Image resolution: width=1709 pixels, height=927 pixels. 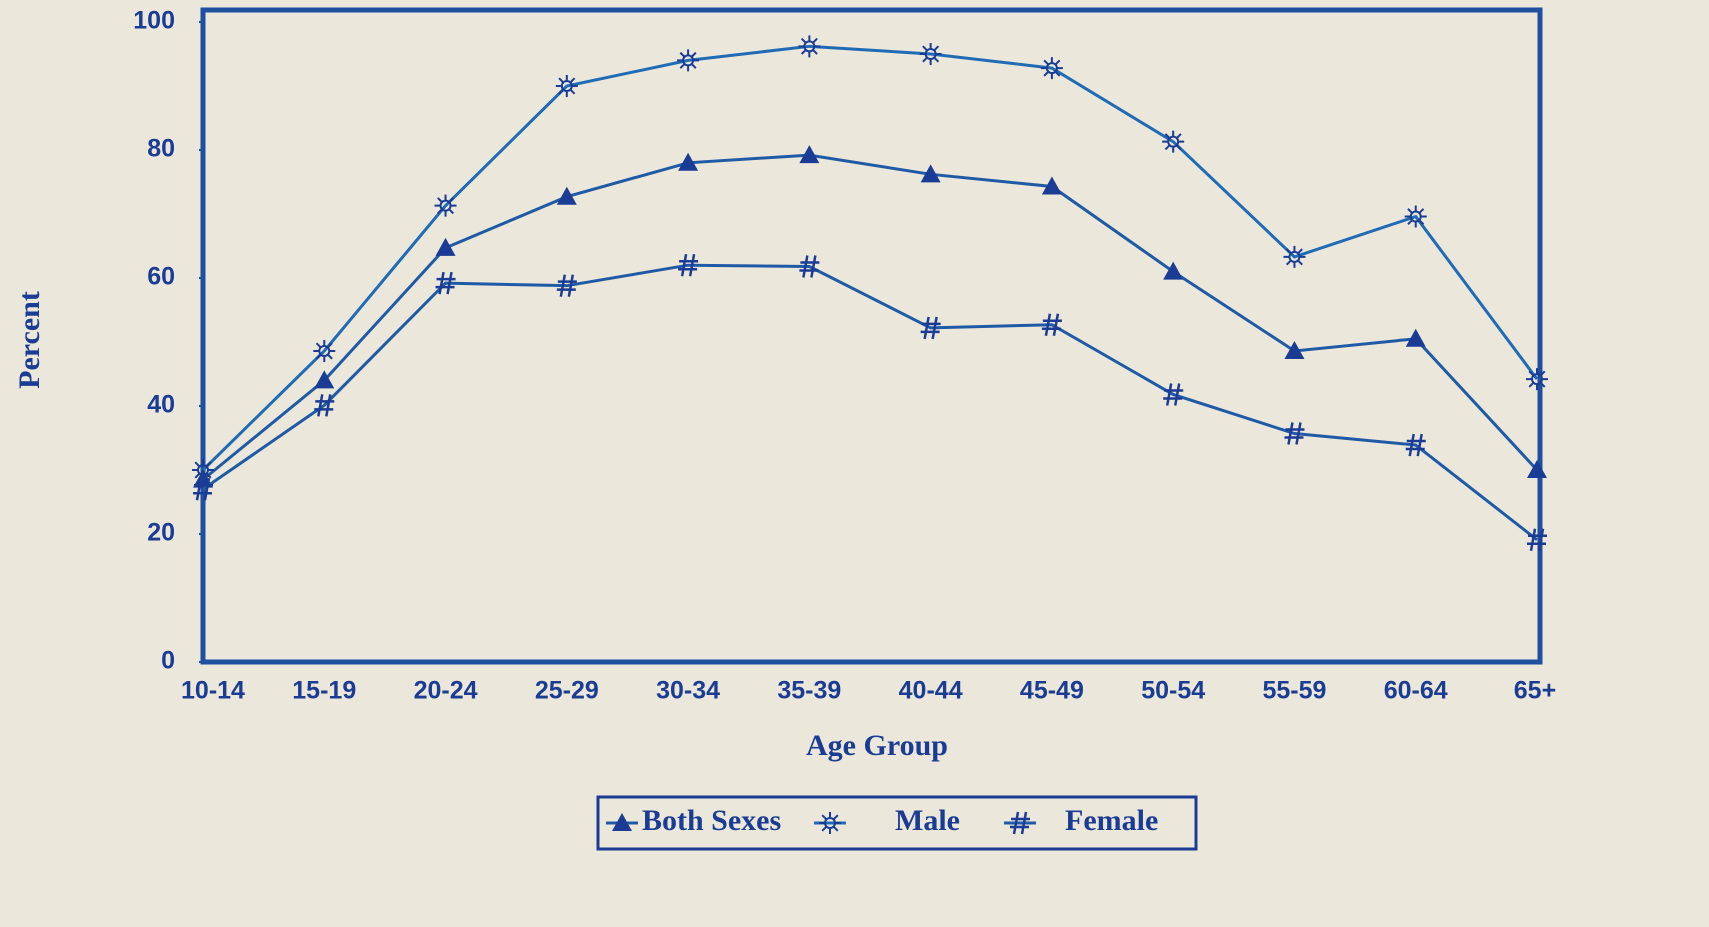 I want to click on x-tick-label: 55-59, so click(x=1294, y=691).